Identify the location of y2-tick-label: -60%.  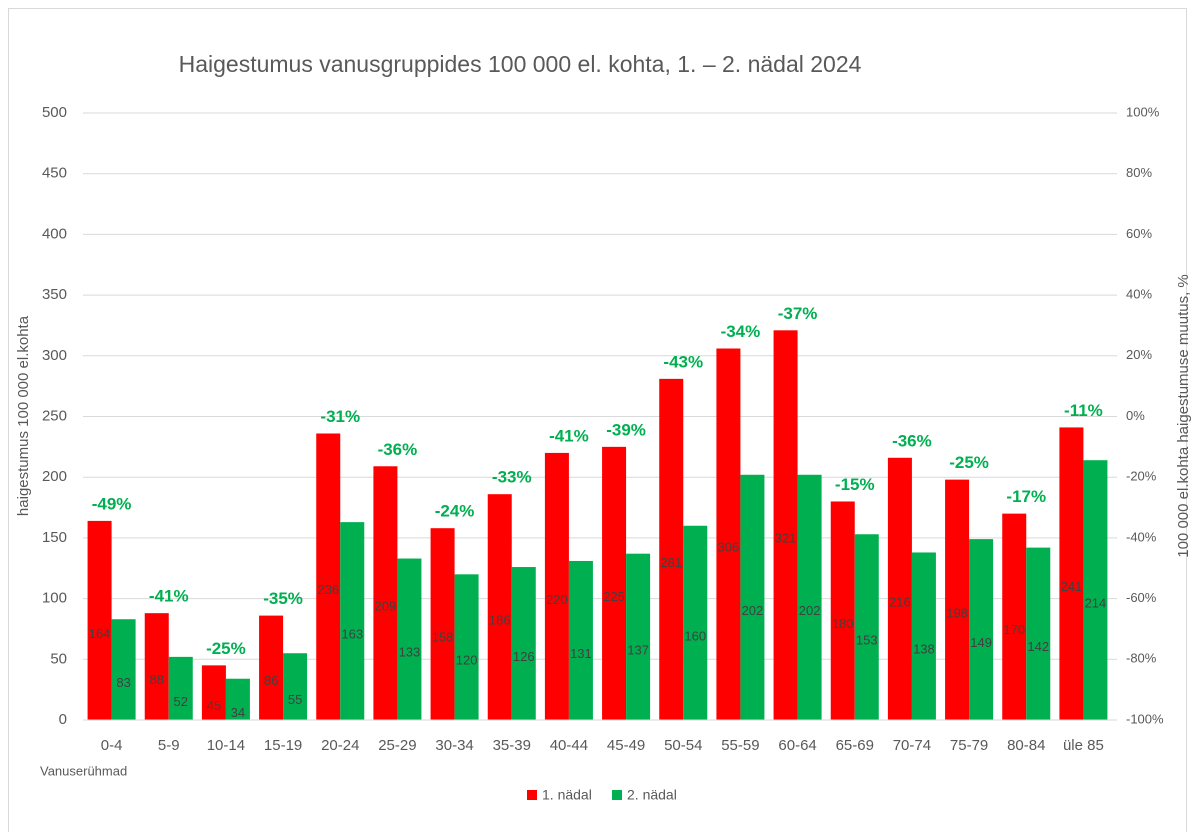
(1141, 597).